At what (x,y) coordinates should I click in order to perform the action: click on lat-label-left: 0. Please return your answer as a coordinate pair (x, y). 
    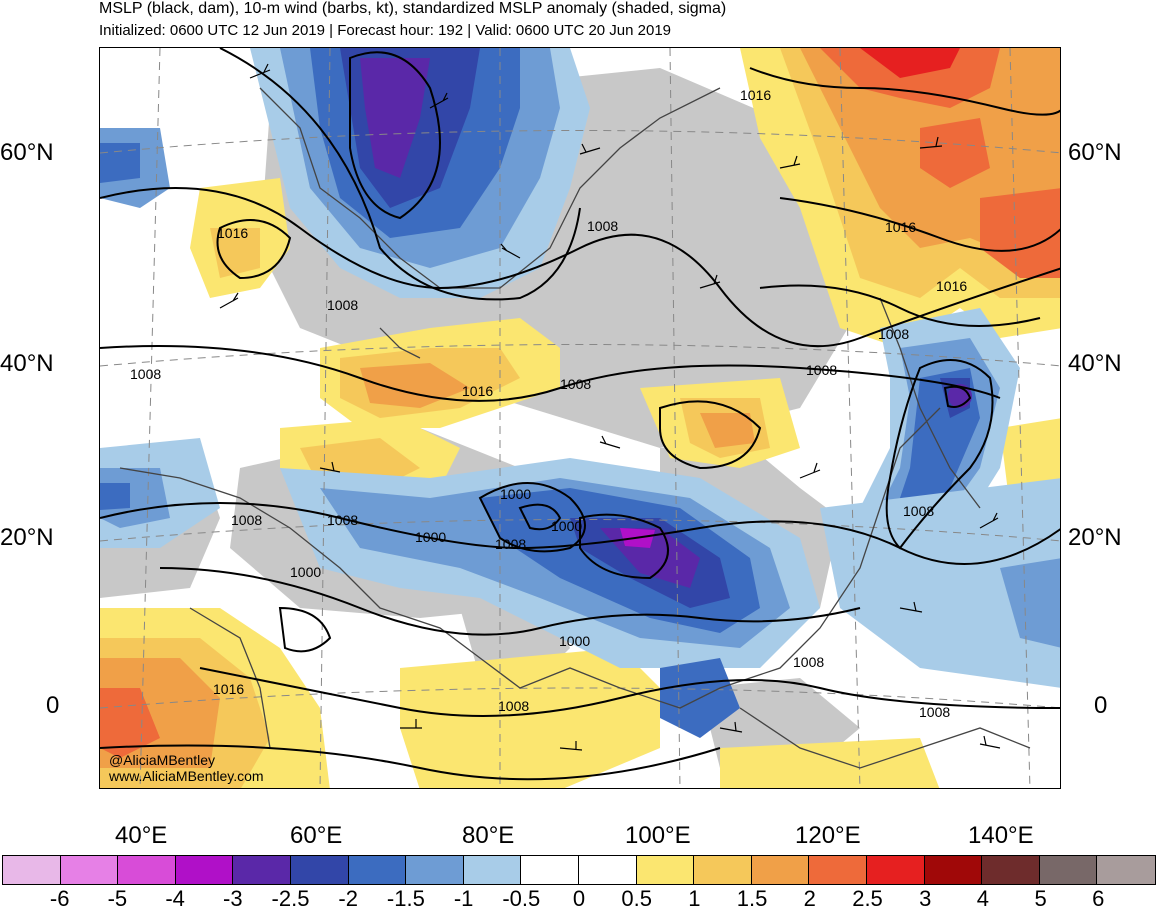
    Looking at the image, I should click on (53, 705).